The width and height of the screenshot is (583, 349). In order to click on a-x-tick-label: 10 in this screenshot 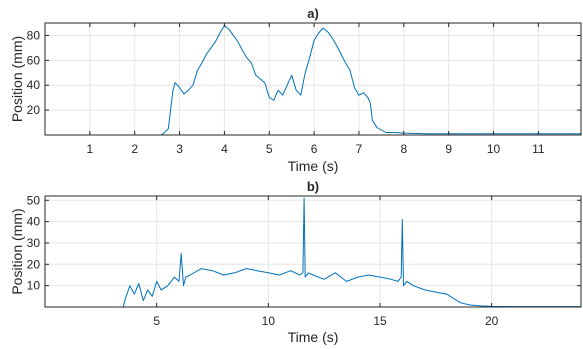, I will do `click(494, 149)`.